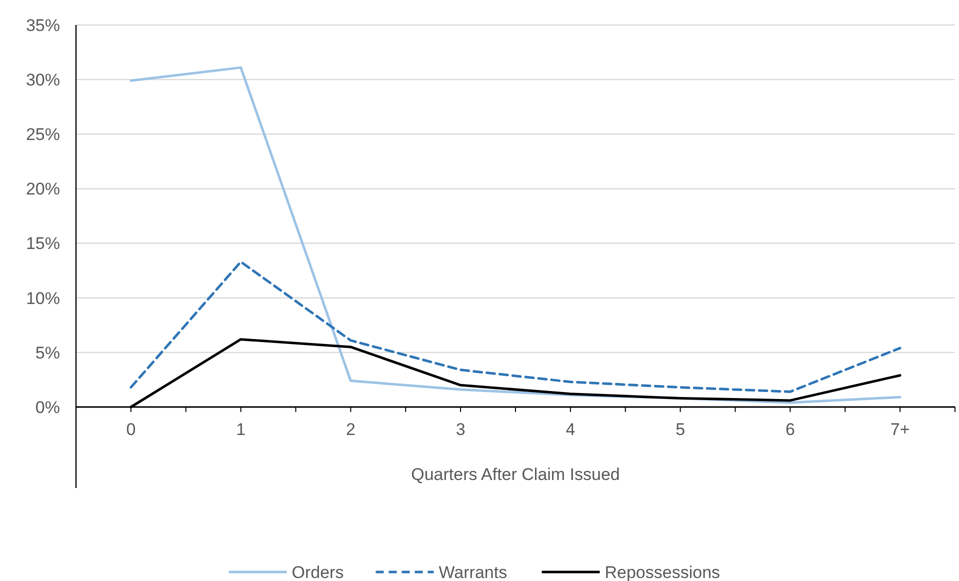  What do you see at coordinates (473, 571) in the screenshot?
I see `legend-label: Warrants` at bounding box center [473, 571].